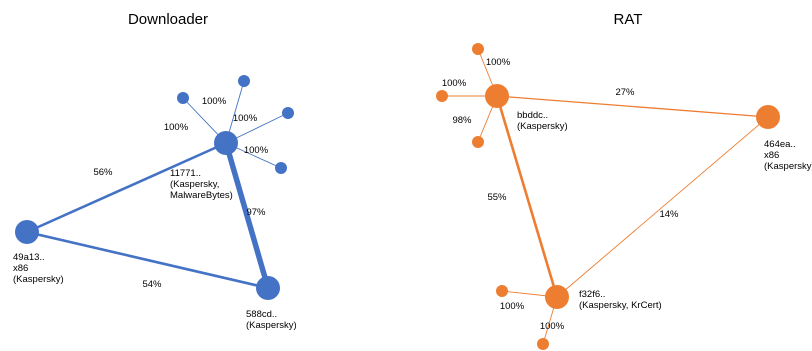 The height and width of the screenshot is (351, 812). What do you see at coordinates (261, 314) in the screenshot?
I see `node-label-line: 588cd..` at bounding box center [261, 314].